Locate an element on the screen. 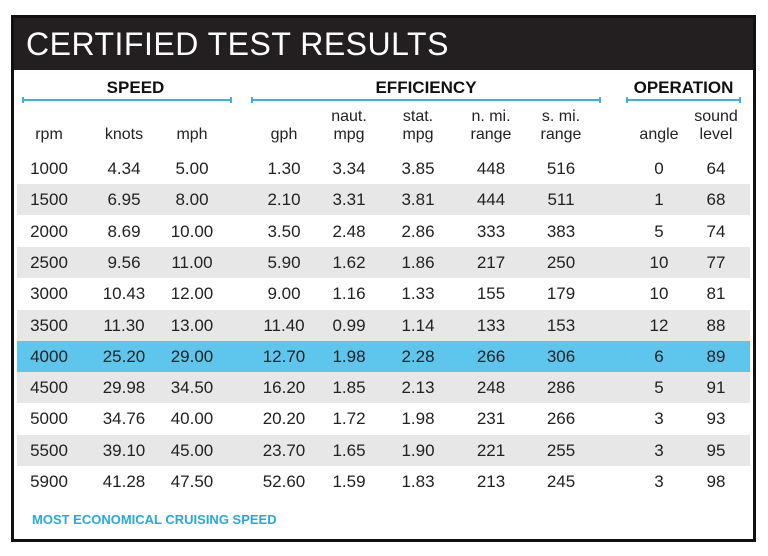 This screenshot has height=556, width=768. header-knots: knots is located at coordinates (124, 135).